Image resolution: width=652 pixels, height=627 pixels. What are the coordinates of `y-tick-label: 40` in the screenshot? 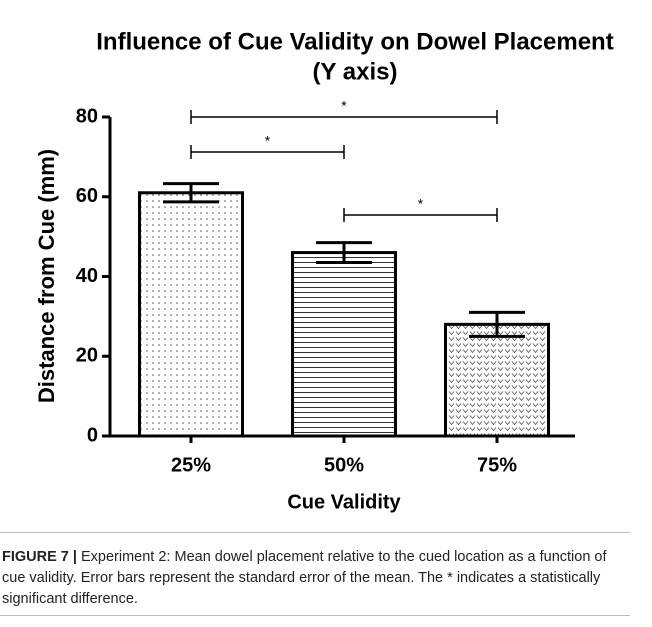 It's located at (87, 276).